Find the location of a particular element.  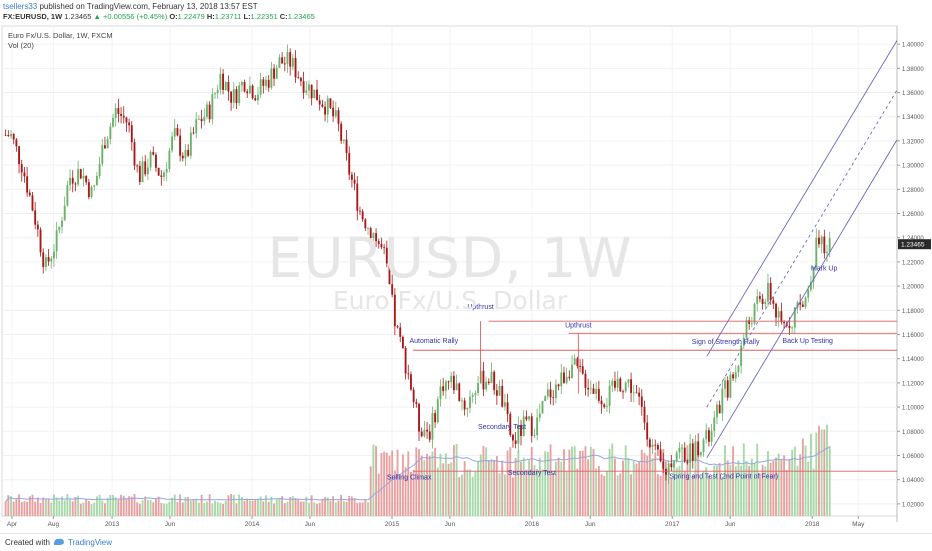

channel-midline is located at coordinates (802, 248).